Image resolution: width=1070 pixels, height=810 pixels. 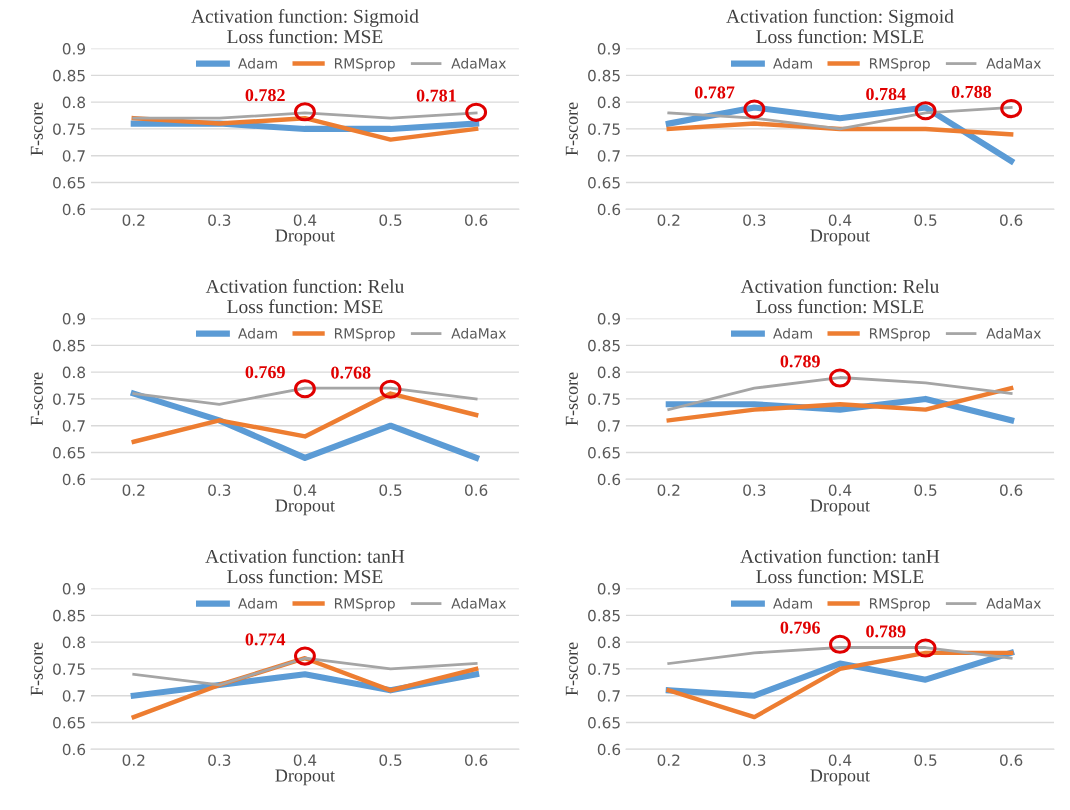 I want to click on chart-title: Activation function: tanH Loss function: MSE, so click(x=305, y=566).